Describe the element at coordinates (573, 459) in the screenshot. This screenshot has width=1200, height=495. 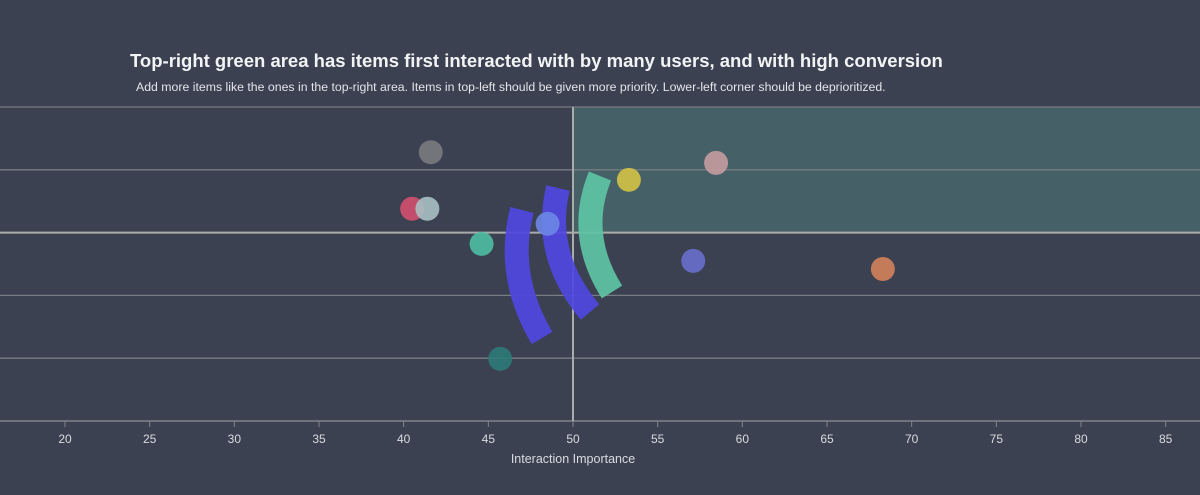
I see `x-axis-label: Interaction Importance` at that location.